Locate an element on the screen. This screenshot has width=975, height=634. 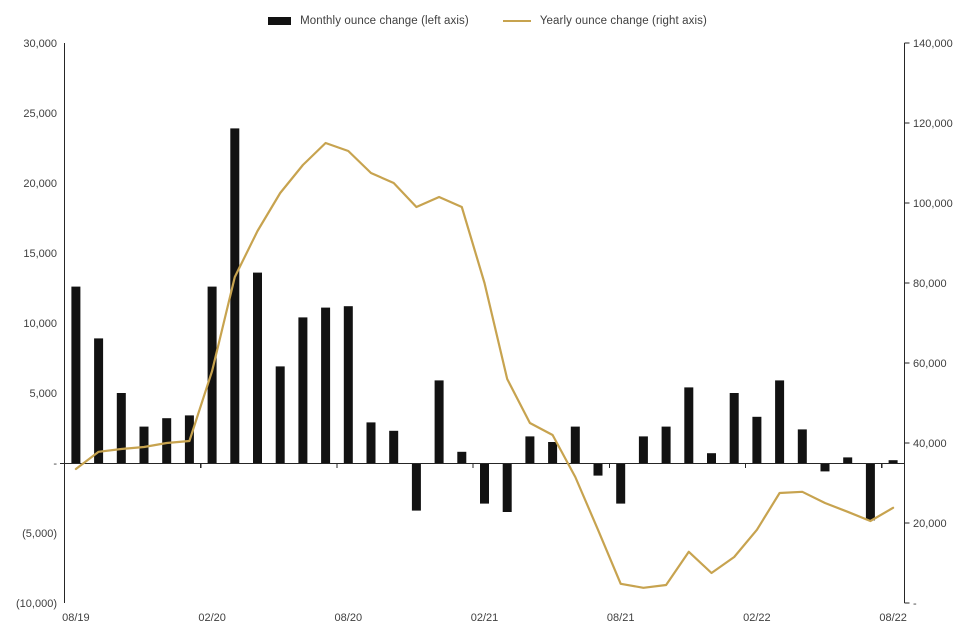
legend-bar-swatch is located at coordinates (280, 21).